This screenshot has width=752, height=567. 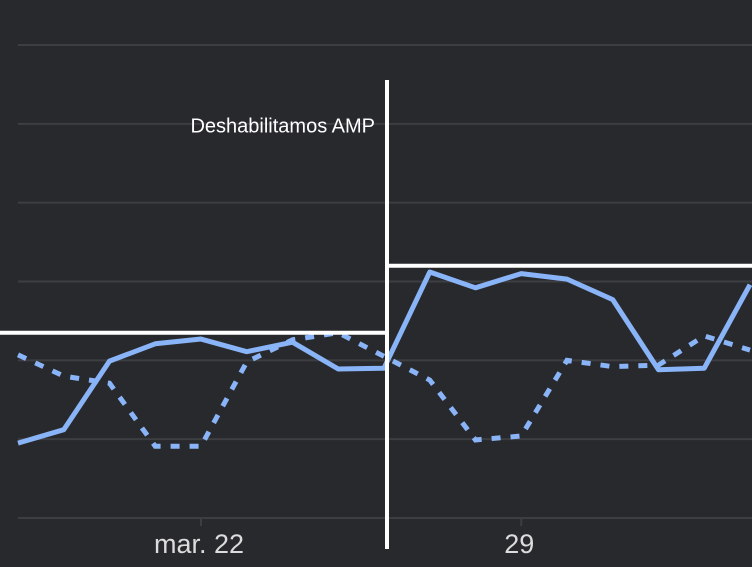 I want to click on x-tick-label: mar. 22, so click(x=199, y=544).